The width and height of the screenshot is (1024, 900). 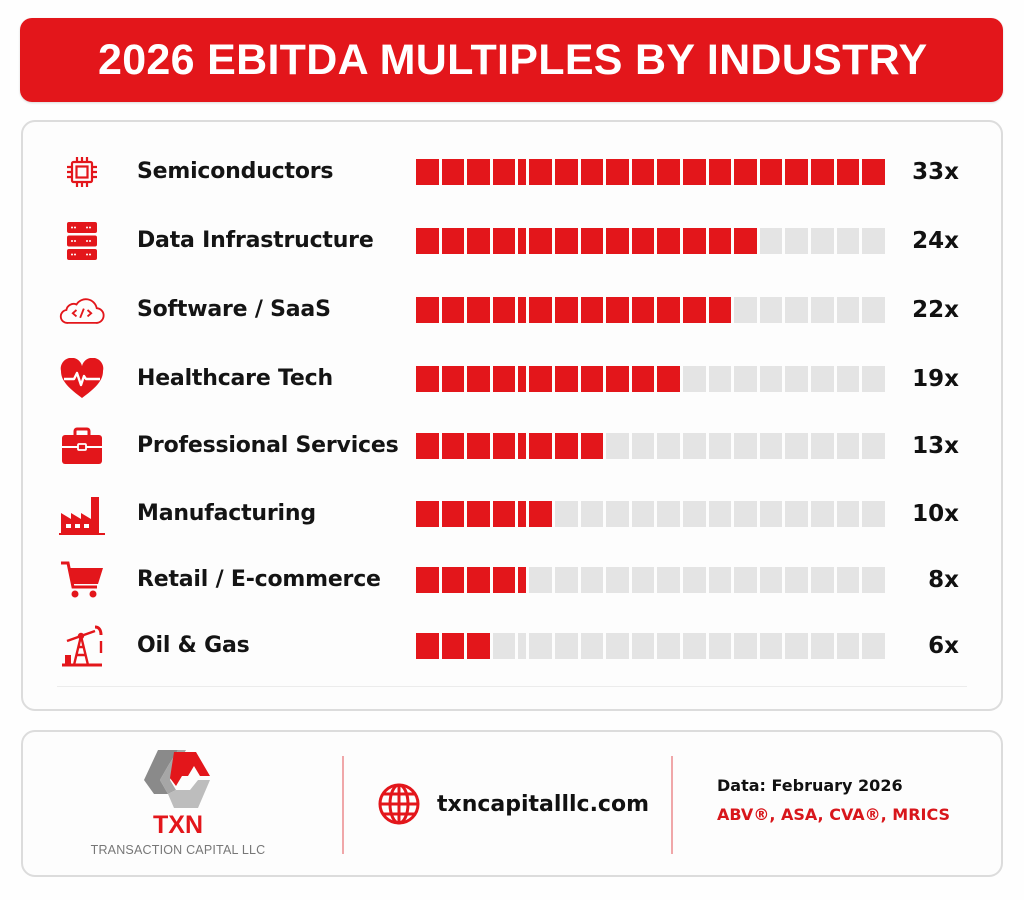 I want to click on globe-icon, so click(x=399, y=804).